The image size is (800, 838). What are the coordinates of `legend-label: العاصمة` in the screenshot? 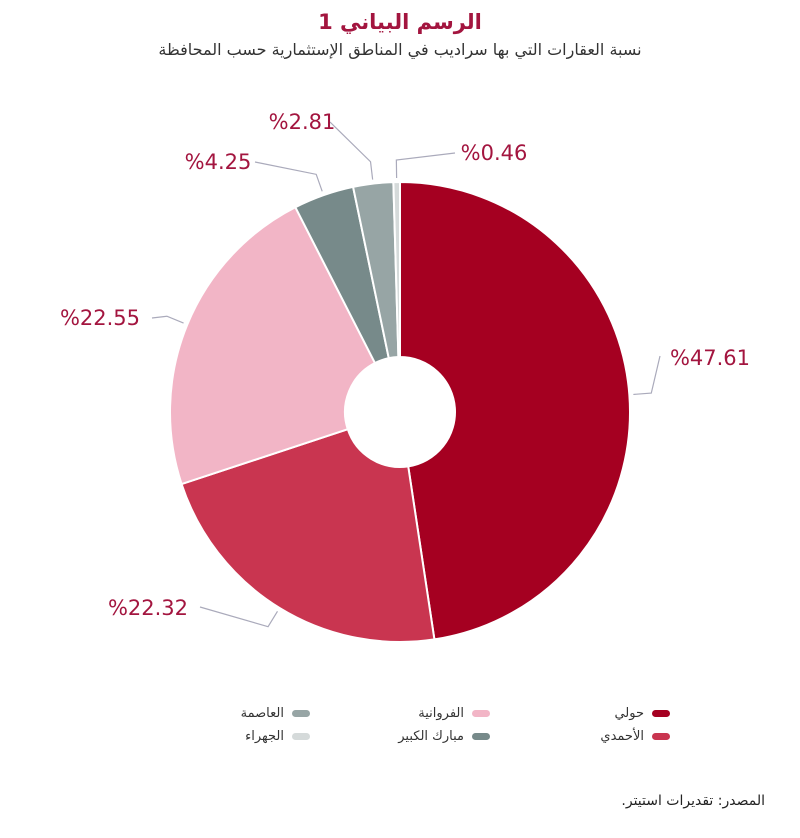 It's located at (262, 713).